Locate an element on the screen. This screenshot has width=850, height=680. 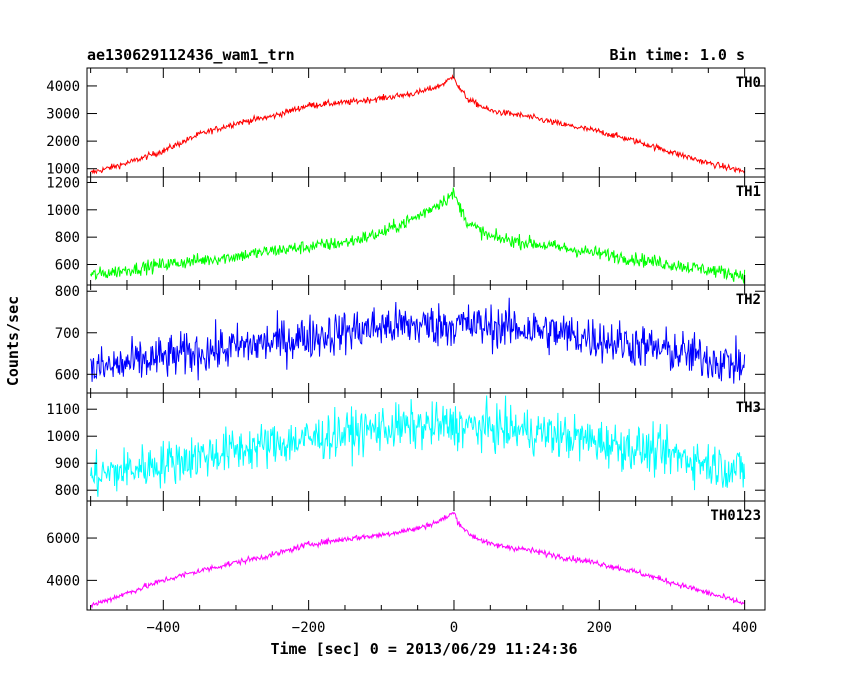
y-tick-label: 2000 is located at coordinates (63, 142).